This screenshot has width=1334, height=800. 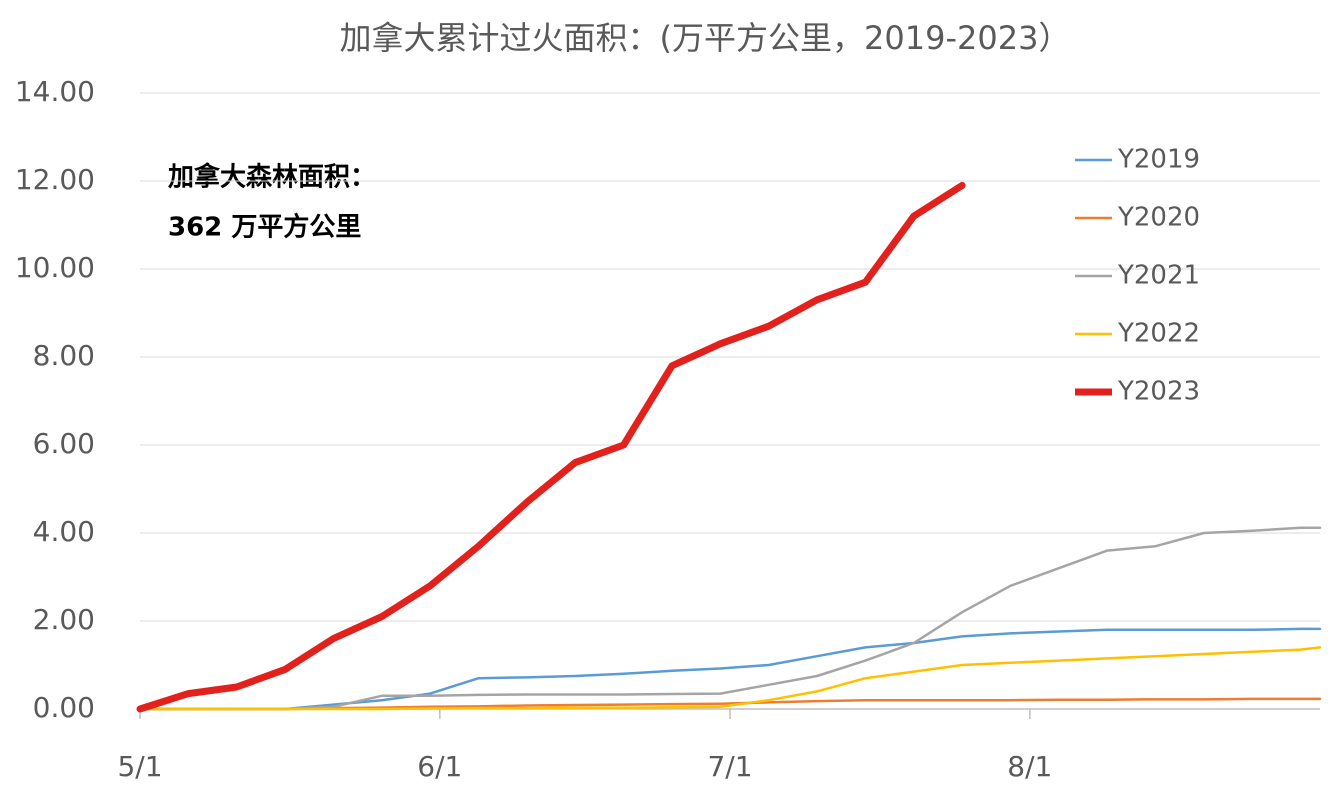 What do you see at coordinates (64, 707) in the screenshot?
I see `y-tick-label: 0.00` at bounding box center [64, 707].